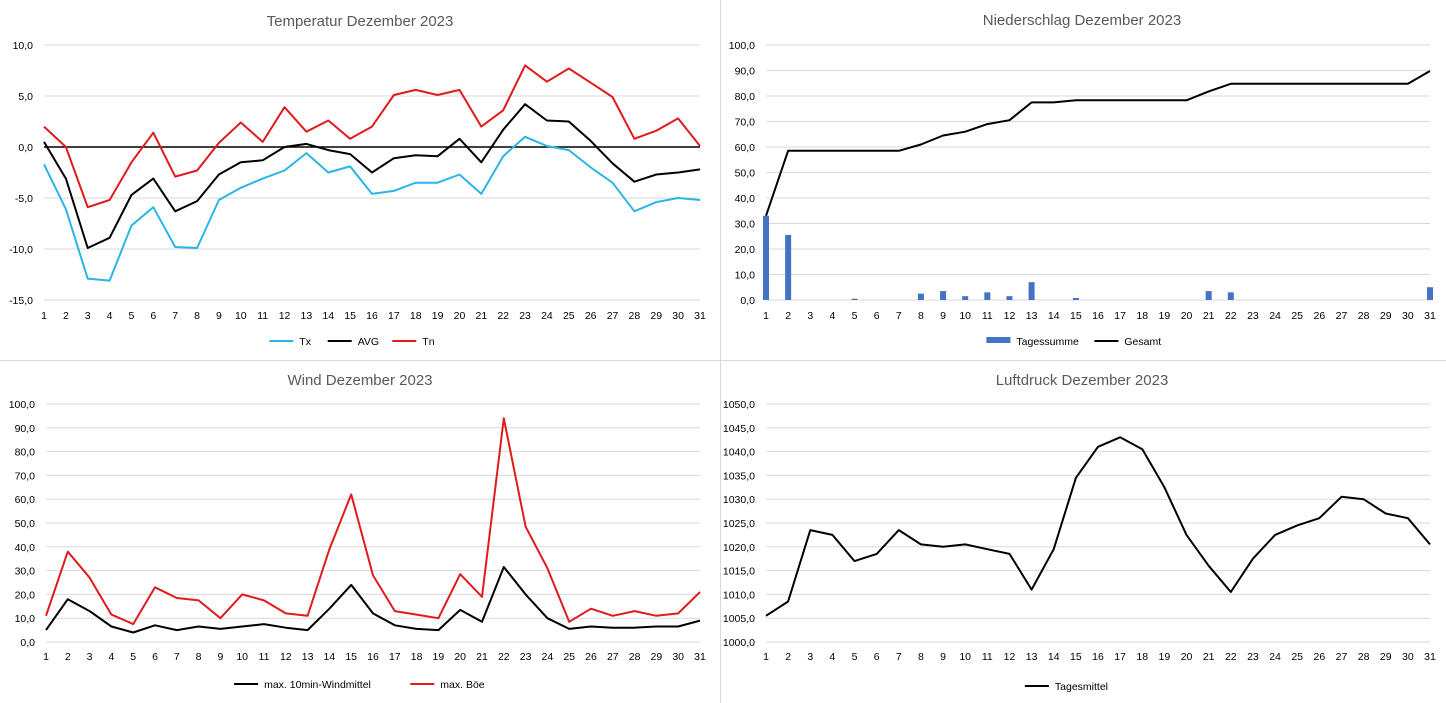 The image size is (1446, 703). Describe the element at coordinates (1010, 657) in the screenshot. I see `pressure-x-tick-label: 12` at that location.